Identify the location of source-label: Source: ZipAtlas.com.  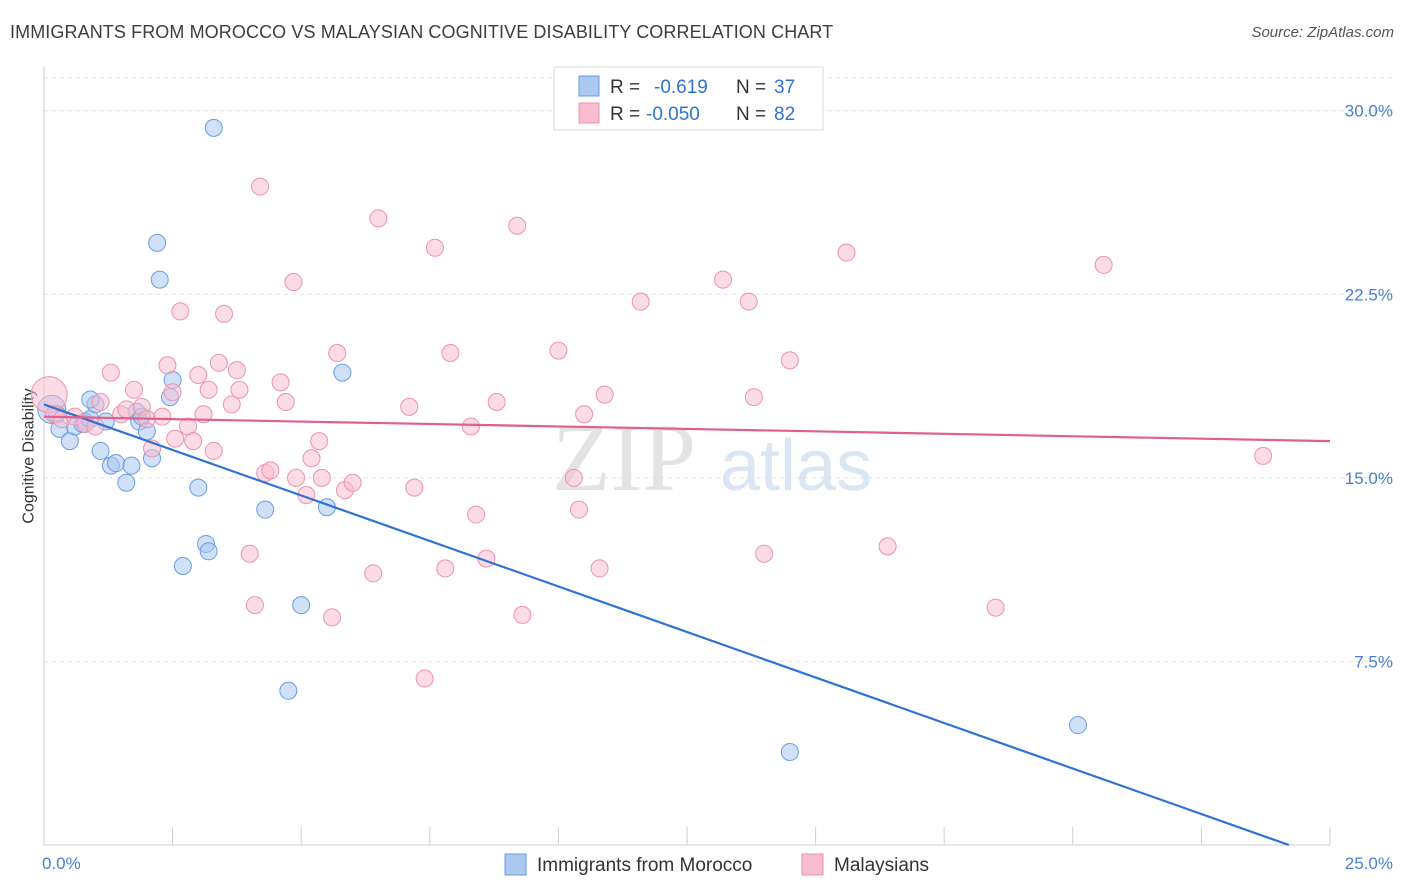
(1322, 32).